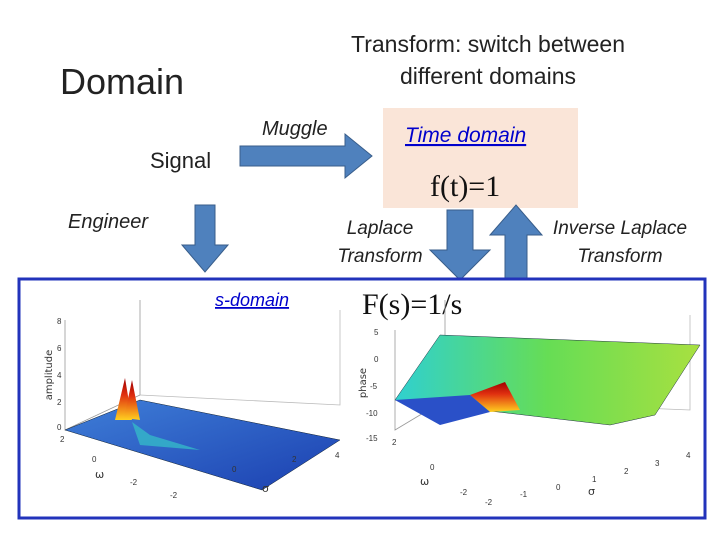  Describe the element at coordinates (488, 44) in the screenshot. I see `transform-note: Transform: switch between` at that location.